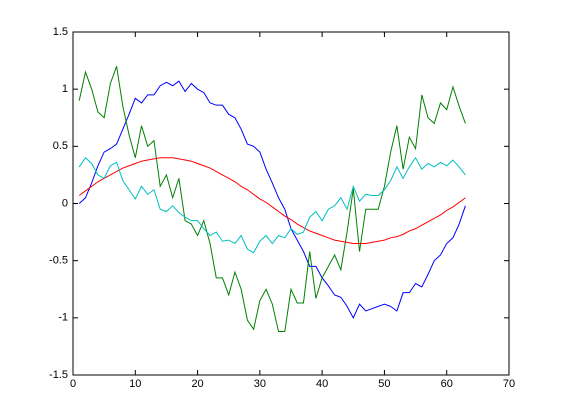 The image size is (561, 420). I want to click on data-line, so click(272, 201).